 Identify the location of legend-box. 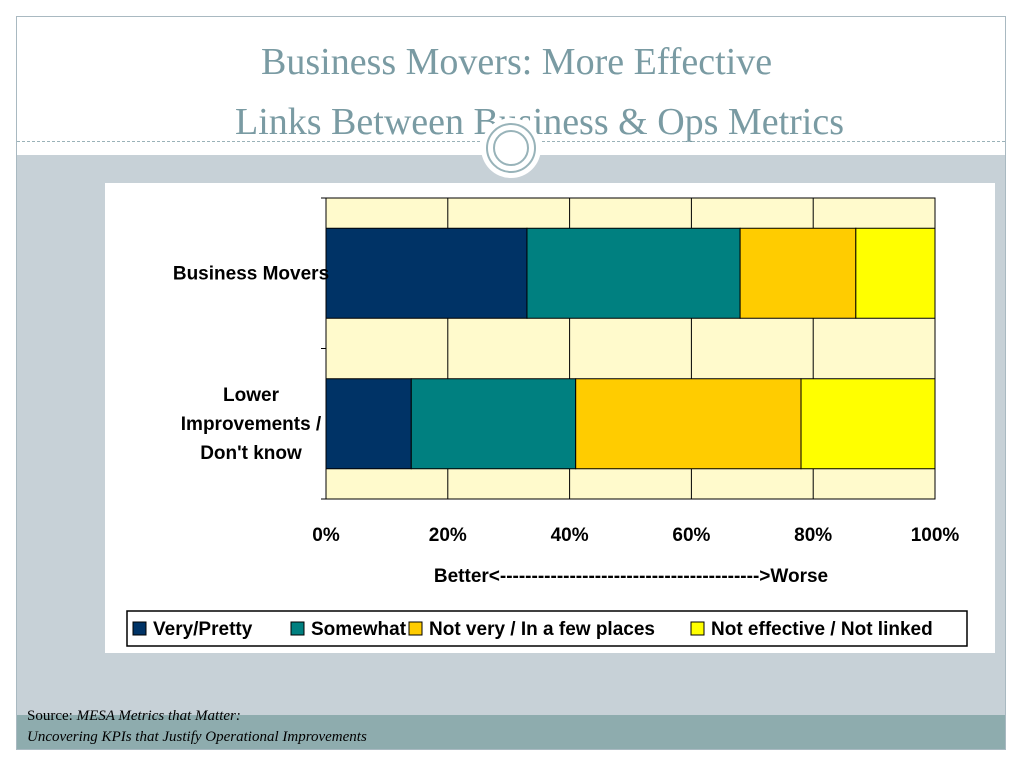
(547, 628).